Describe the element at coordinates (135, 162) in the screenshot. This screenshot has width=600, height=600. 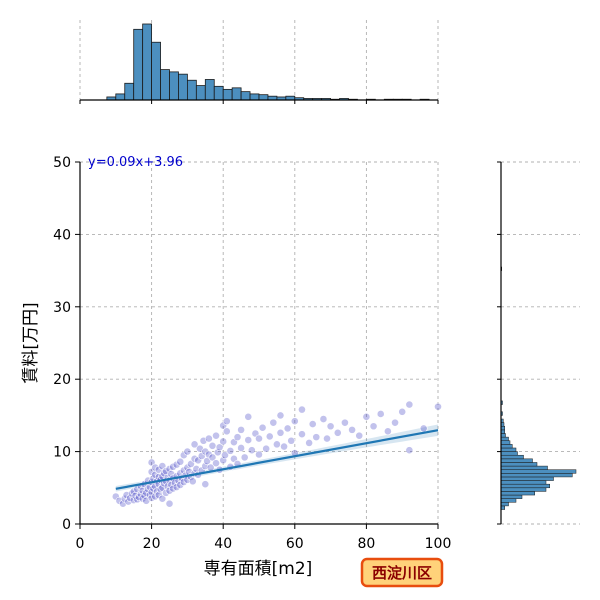
I see `equation-label: y=0.09x+3.96` at that location.